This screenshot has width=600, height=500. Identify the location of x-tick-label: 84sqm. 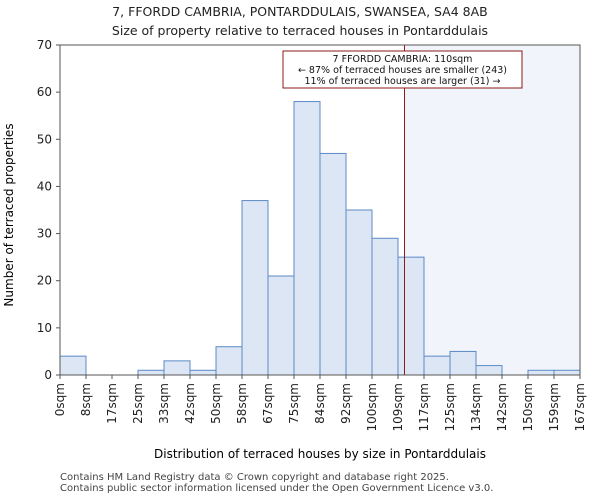
(320, 403).